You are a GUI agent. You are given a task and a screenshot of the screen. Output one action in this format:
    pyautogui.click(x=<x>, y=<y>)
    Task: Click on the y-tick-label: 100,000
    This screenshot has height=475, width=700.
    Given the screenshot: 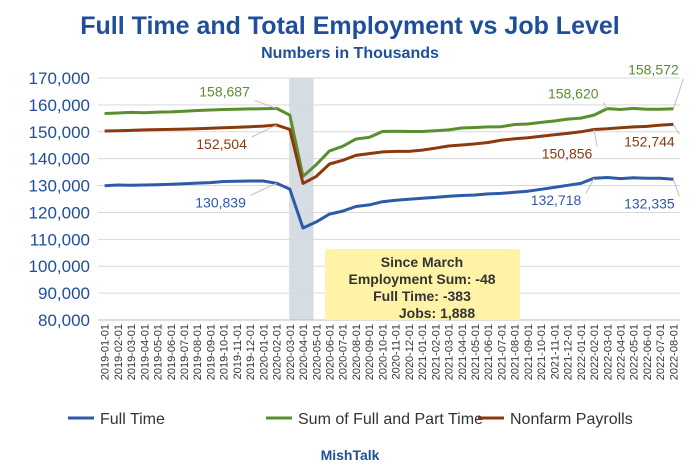 What is the action you would take?
    pyautogui.click(x=59, y=266)
    